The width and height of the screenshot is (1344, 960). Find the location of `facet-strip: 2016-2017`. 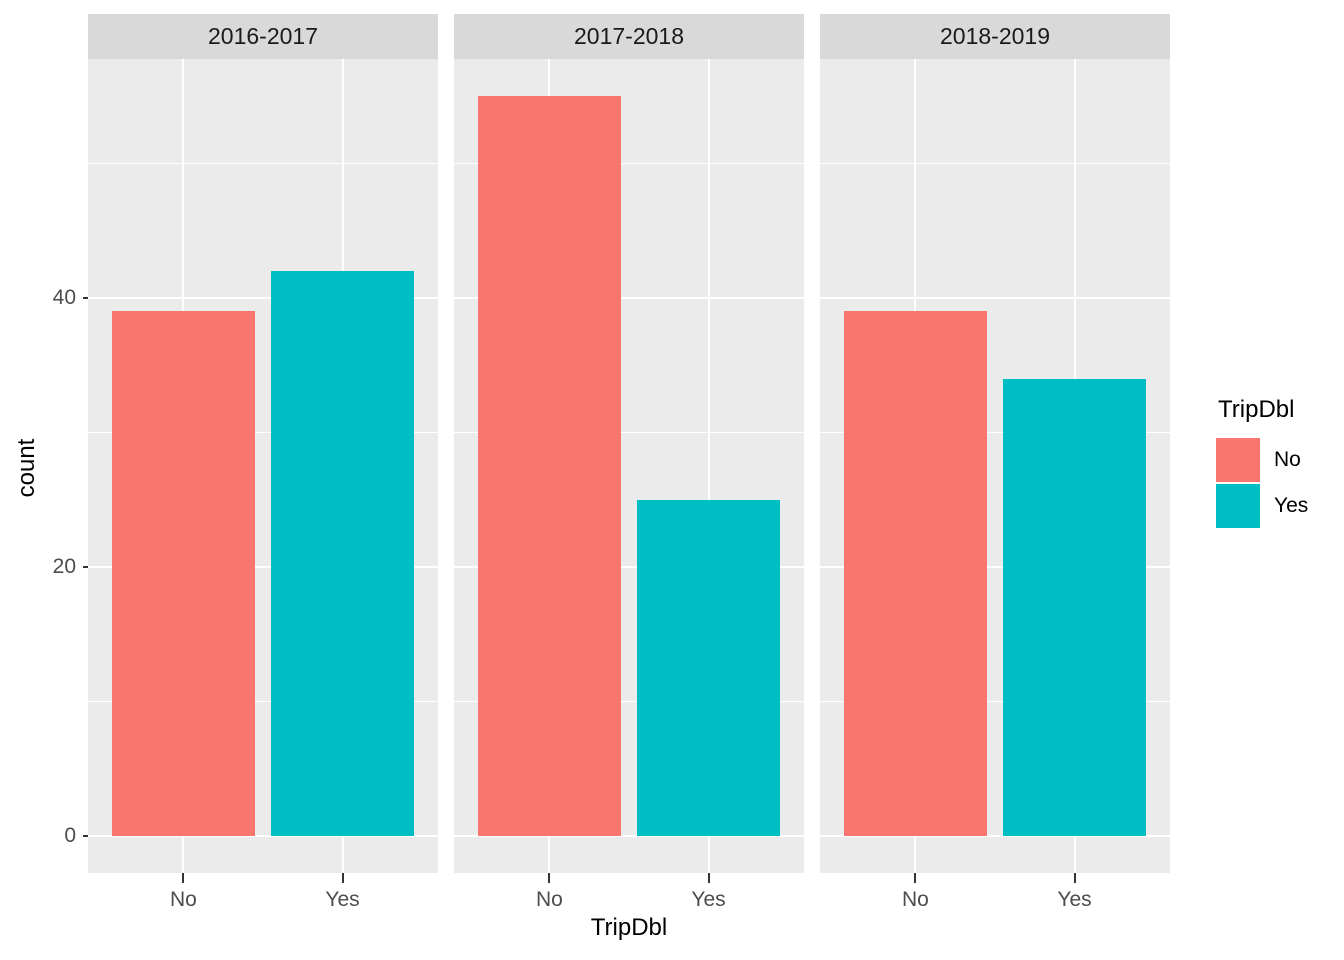

facet-strip: 2016-2017 is located at coordinates (263, 36).